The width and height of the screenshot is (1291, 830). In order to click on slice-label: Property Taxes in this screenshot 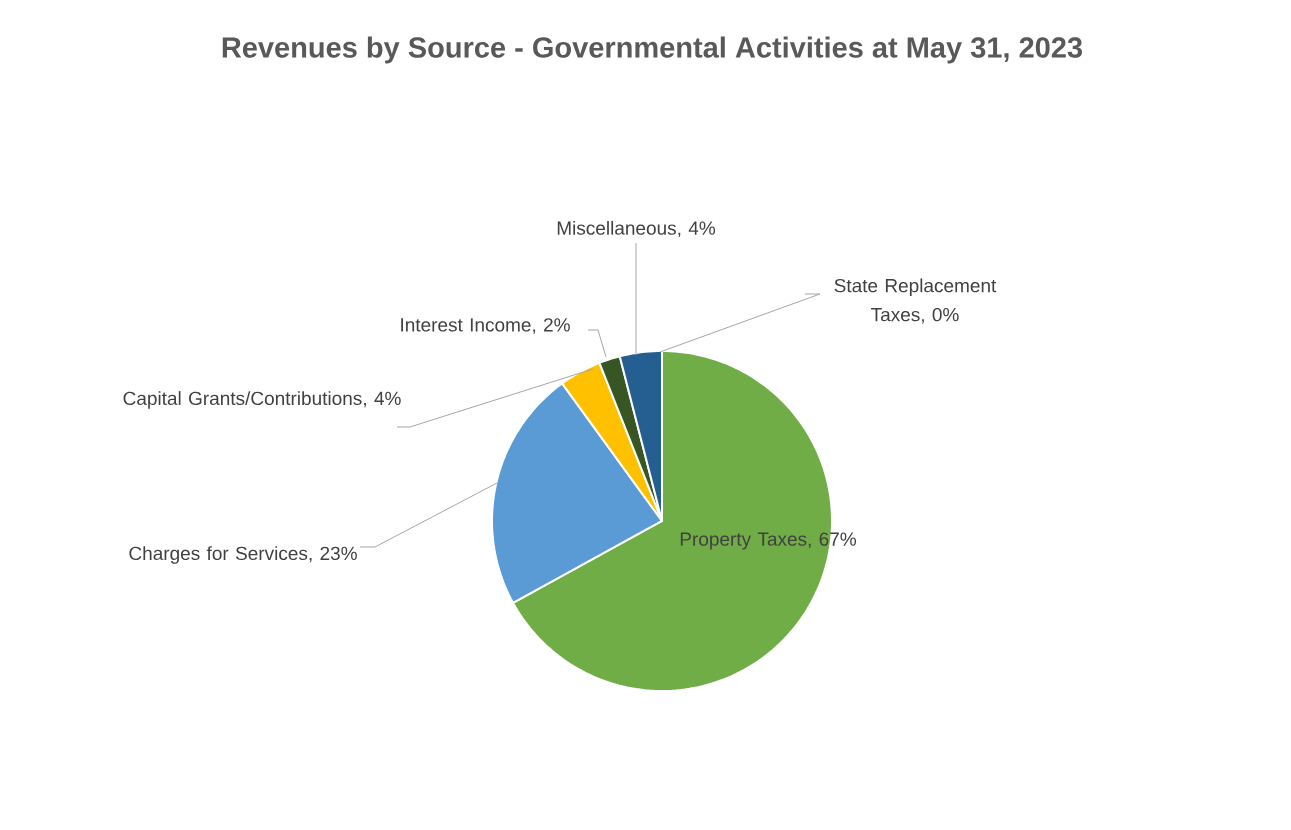, I will do `click(743, 541)`.